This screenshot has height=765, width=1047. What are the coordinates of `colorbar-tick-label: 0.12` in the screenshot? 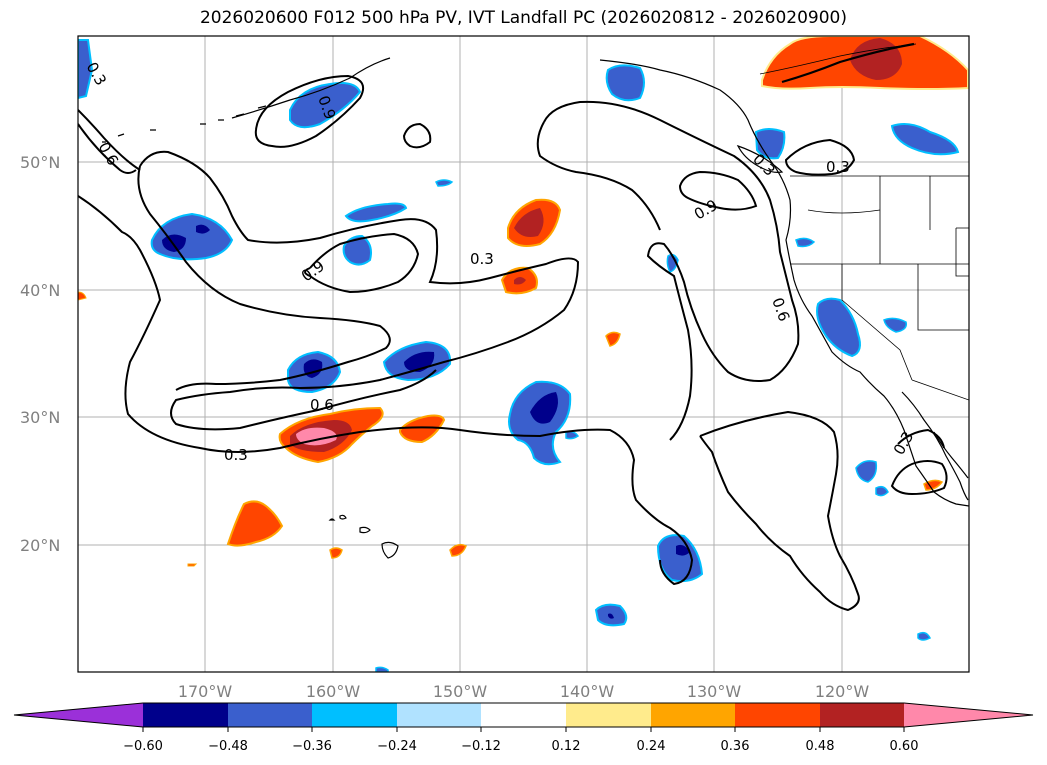 It's located at (566, 746).